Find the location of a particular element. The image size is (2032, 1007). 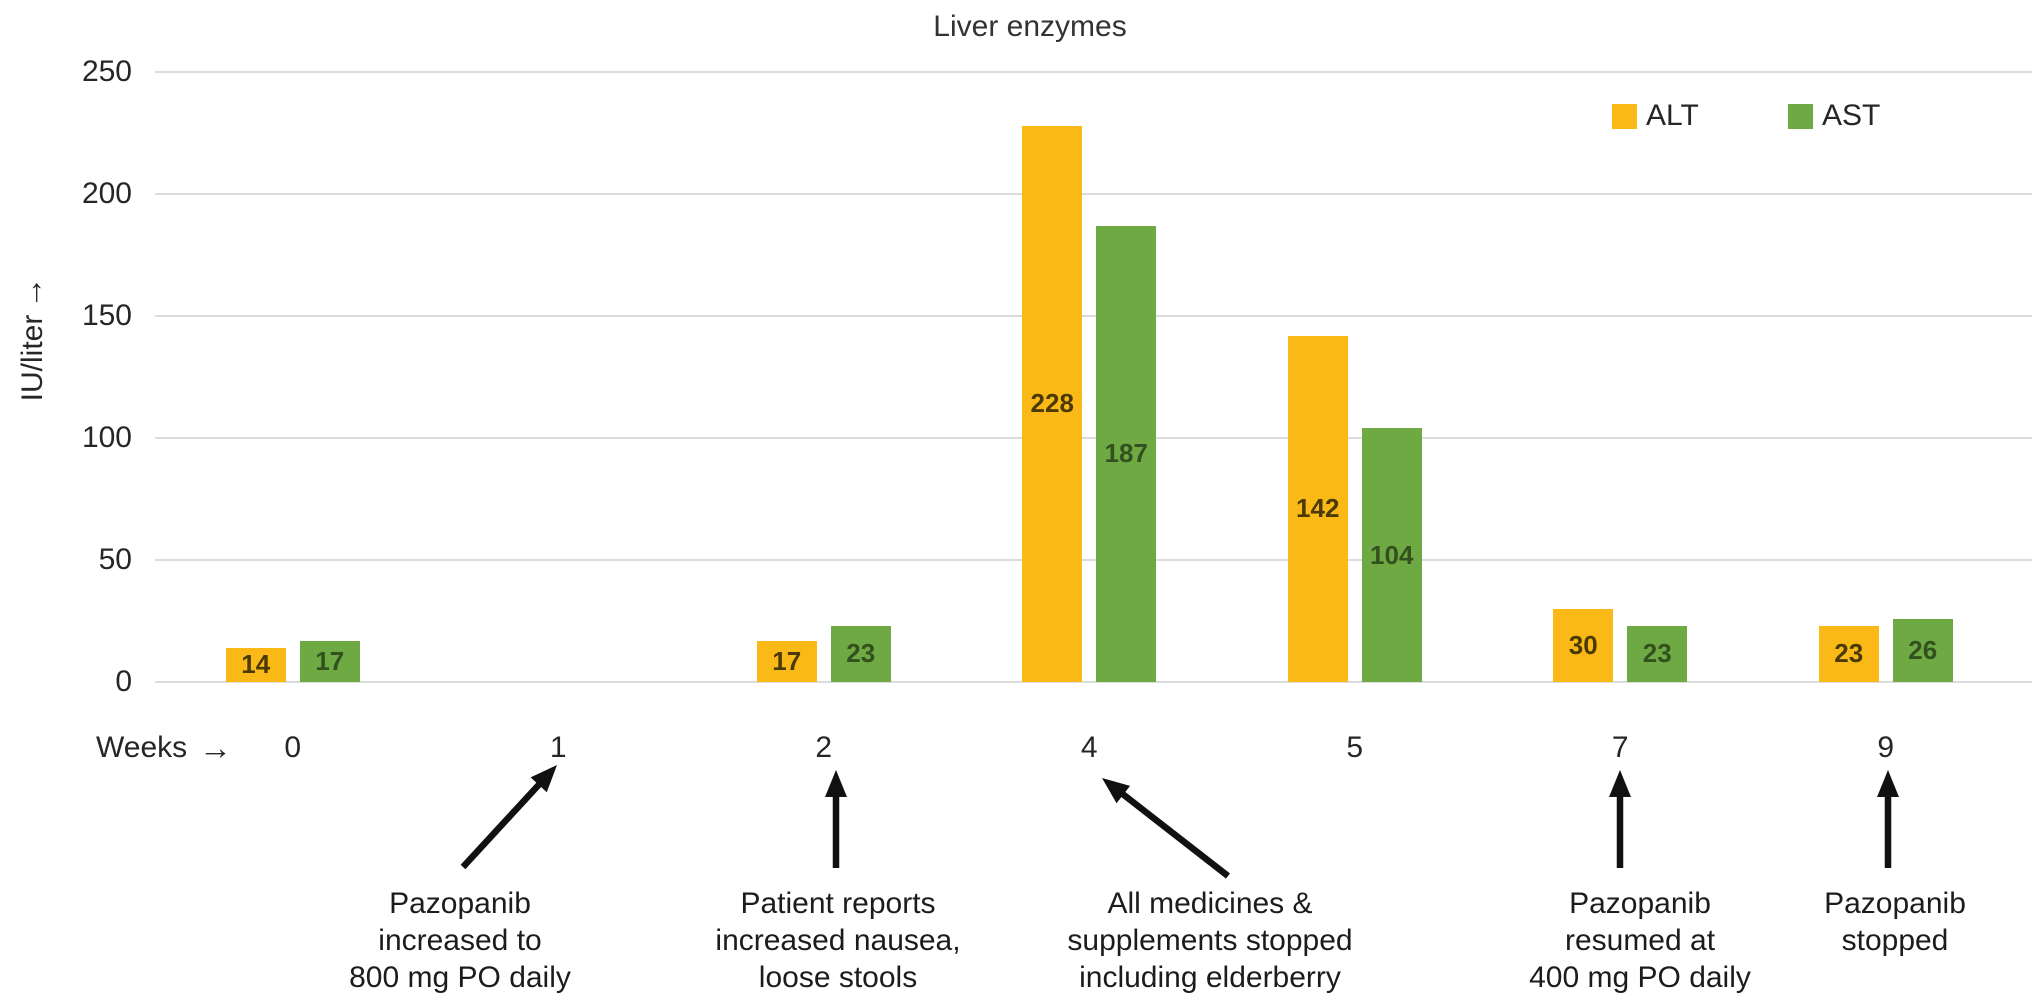

bar-alt-week-9: 23 is located at coordinates (1848, 653).